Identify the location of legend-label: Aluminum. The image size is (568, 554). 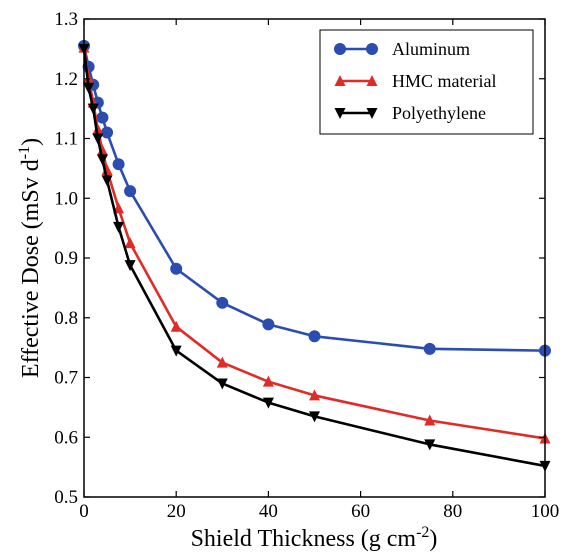
(431, 49).